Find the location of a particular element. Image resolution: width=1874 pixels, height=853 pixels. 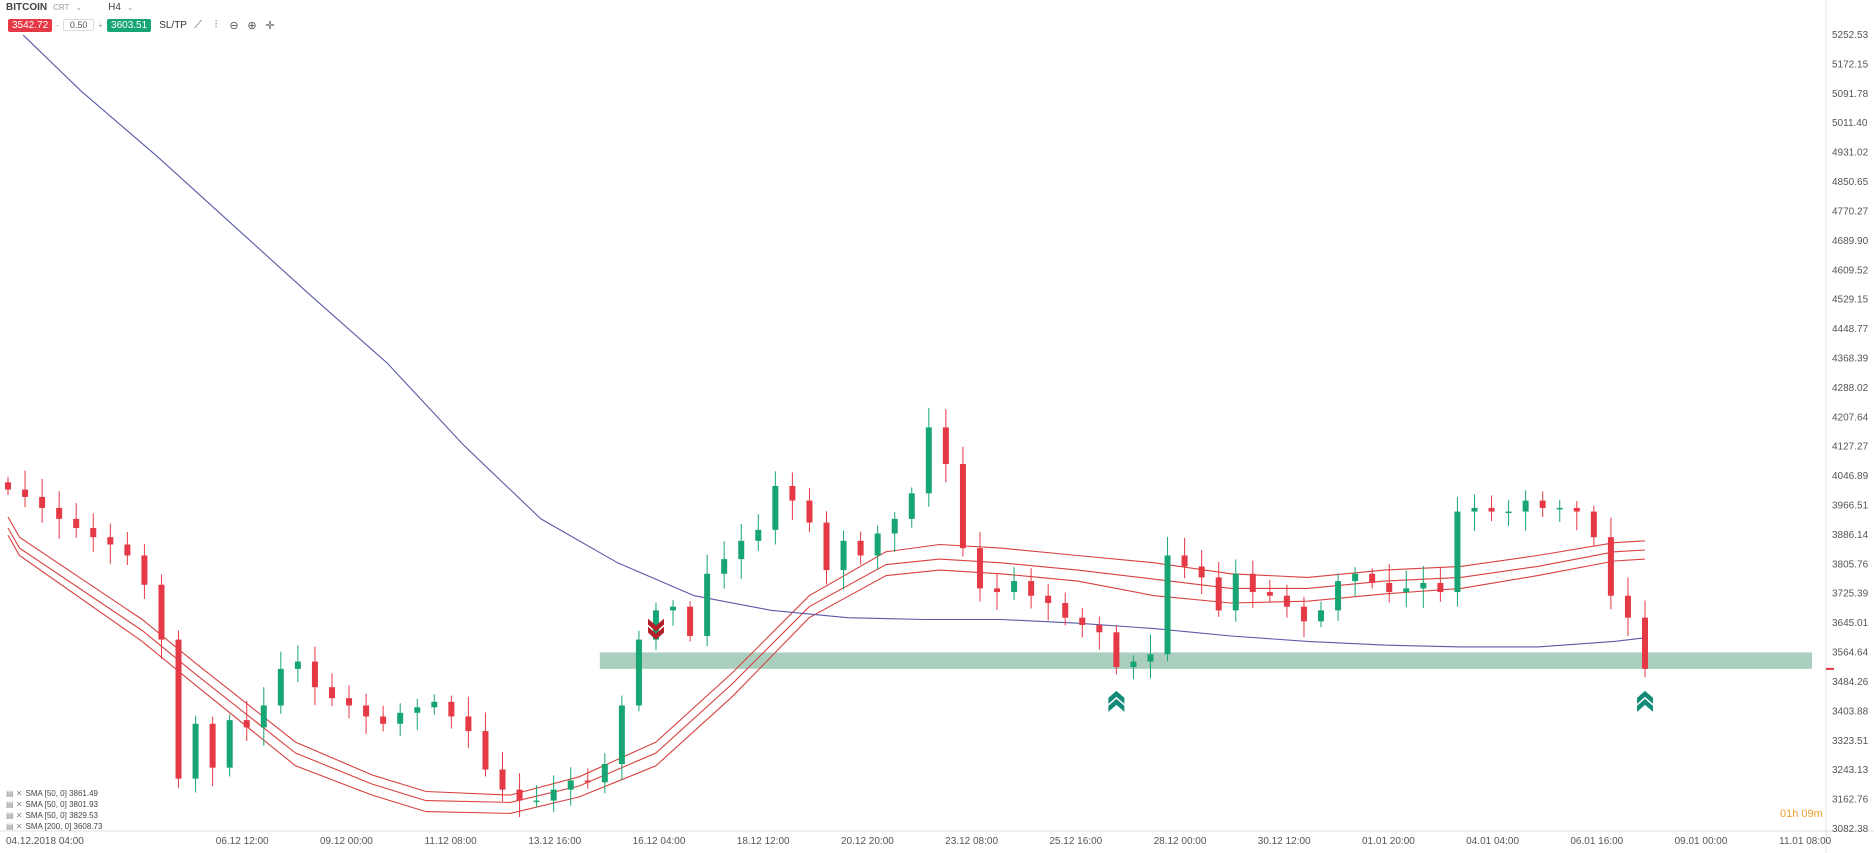

y-tick-label: 4529.15 is located at coordinates (1850, 300).